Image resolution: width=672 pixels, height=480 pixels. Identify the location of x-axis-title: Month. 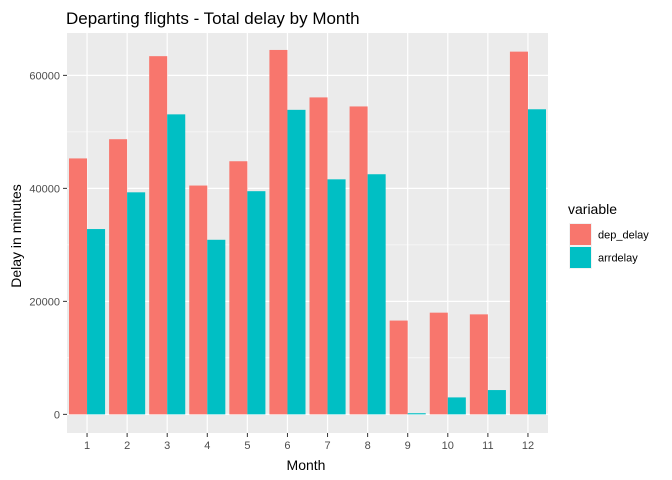
(306, 465).